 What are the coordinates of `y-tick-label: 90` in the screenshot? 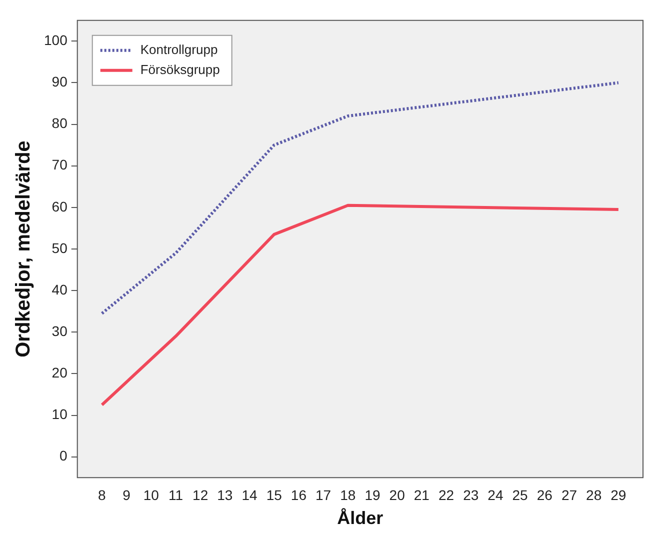 It's located at (60, 82).